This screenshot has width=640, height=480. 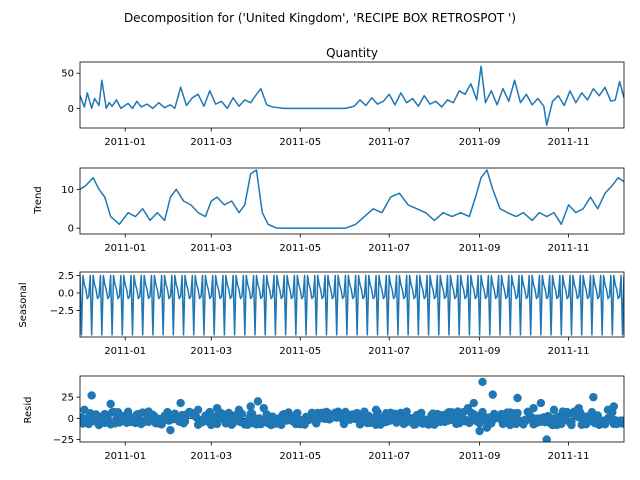 What do you see at coordinates (66, 276) in the screenshot?
I see `y-tick-label: 2.5` at bounding box center [66, 276].